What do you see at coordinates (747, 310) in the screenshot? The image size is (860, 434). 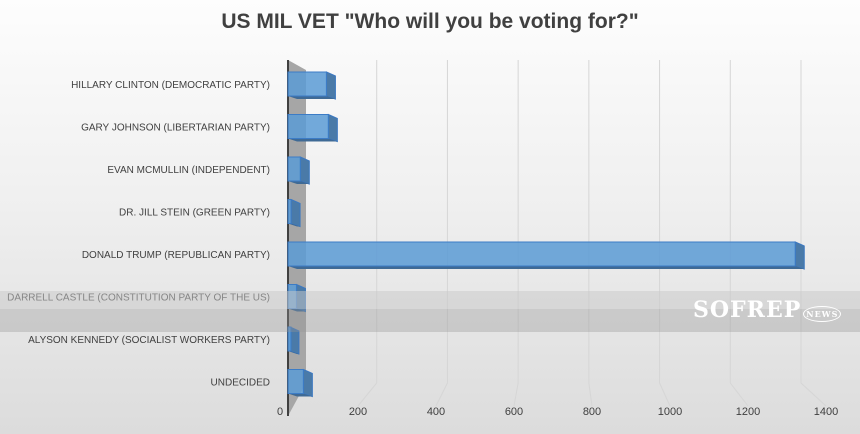 I see `logo-text: SOFREP` at bounding box center [747, 310].